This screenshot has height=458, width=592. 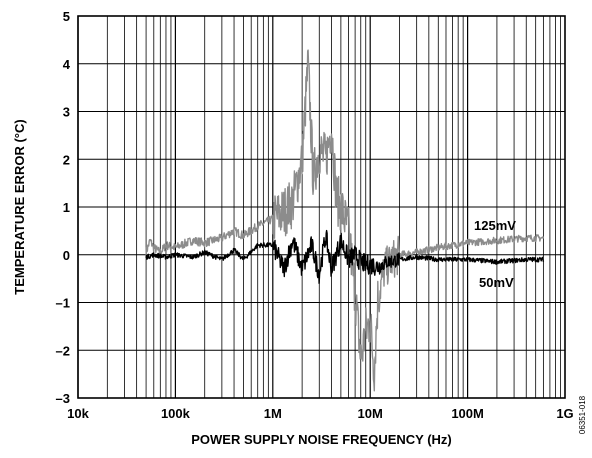 What do you see at coordinates (320, 413) in the screenshot?
I see `x-tick-labels: 10k 100k 1M 10M 100M 1G` at bounding box center [320, 413].